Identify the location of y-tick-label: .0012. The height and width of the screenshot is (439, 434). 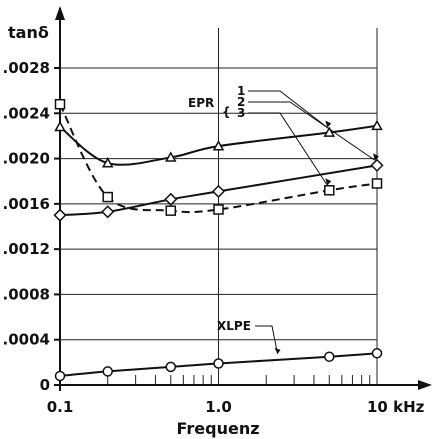
(26, 249).